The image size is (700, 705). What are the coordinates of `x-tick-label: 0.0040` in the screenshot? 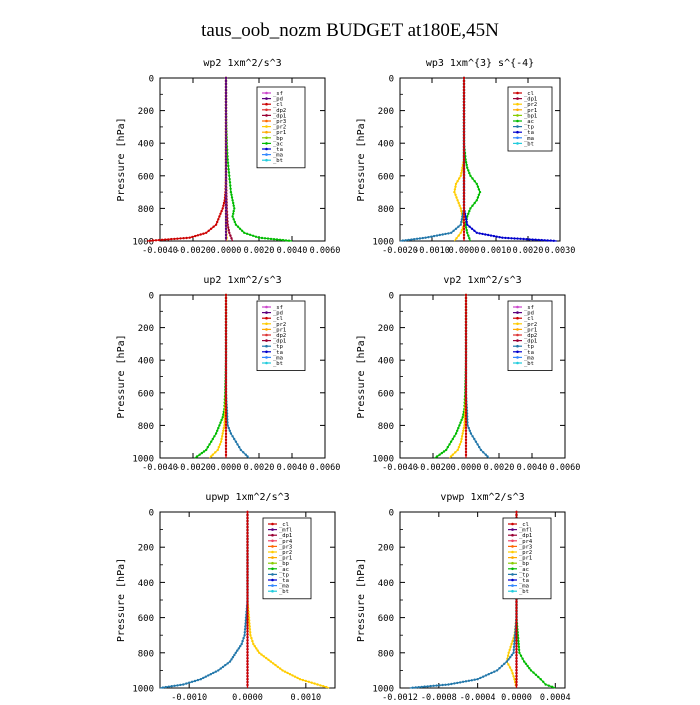 It's located at (292, 251).